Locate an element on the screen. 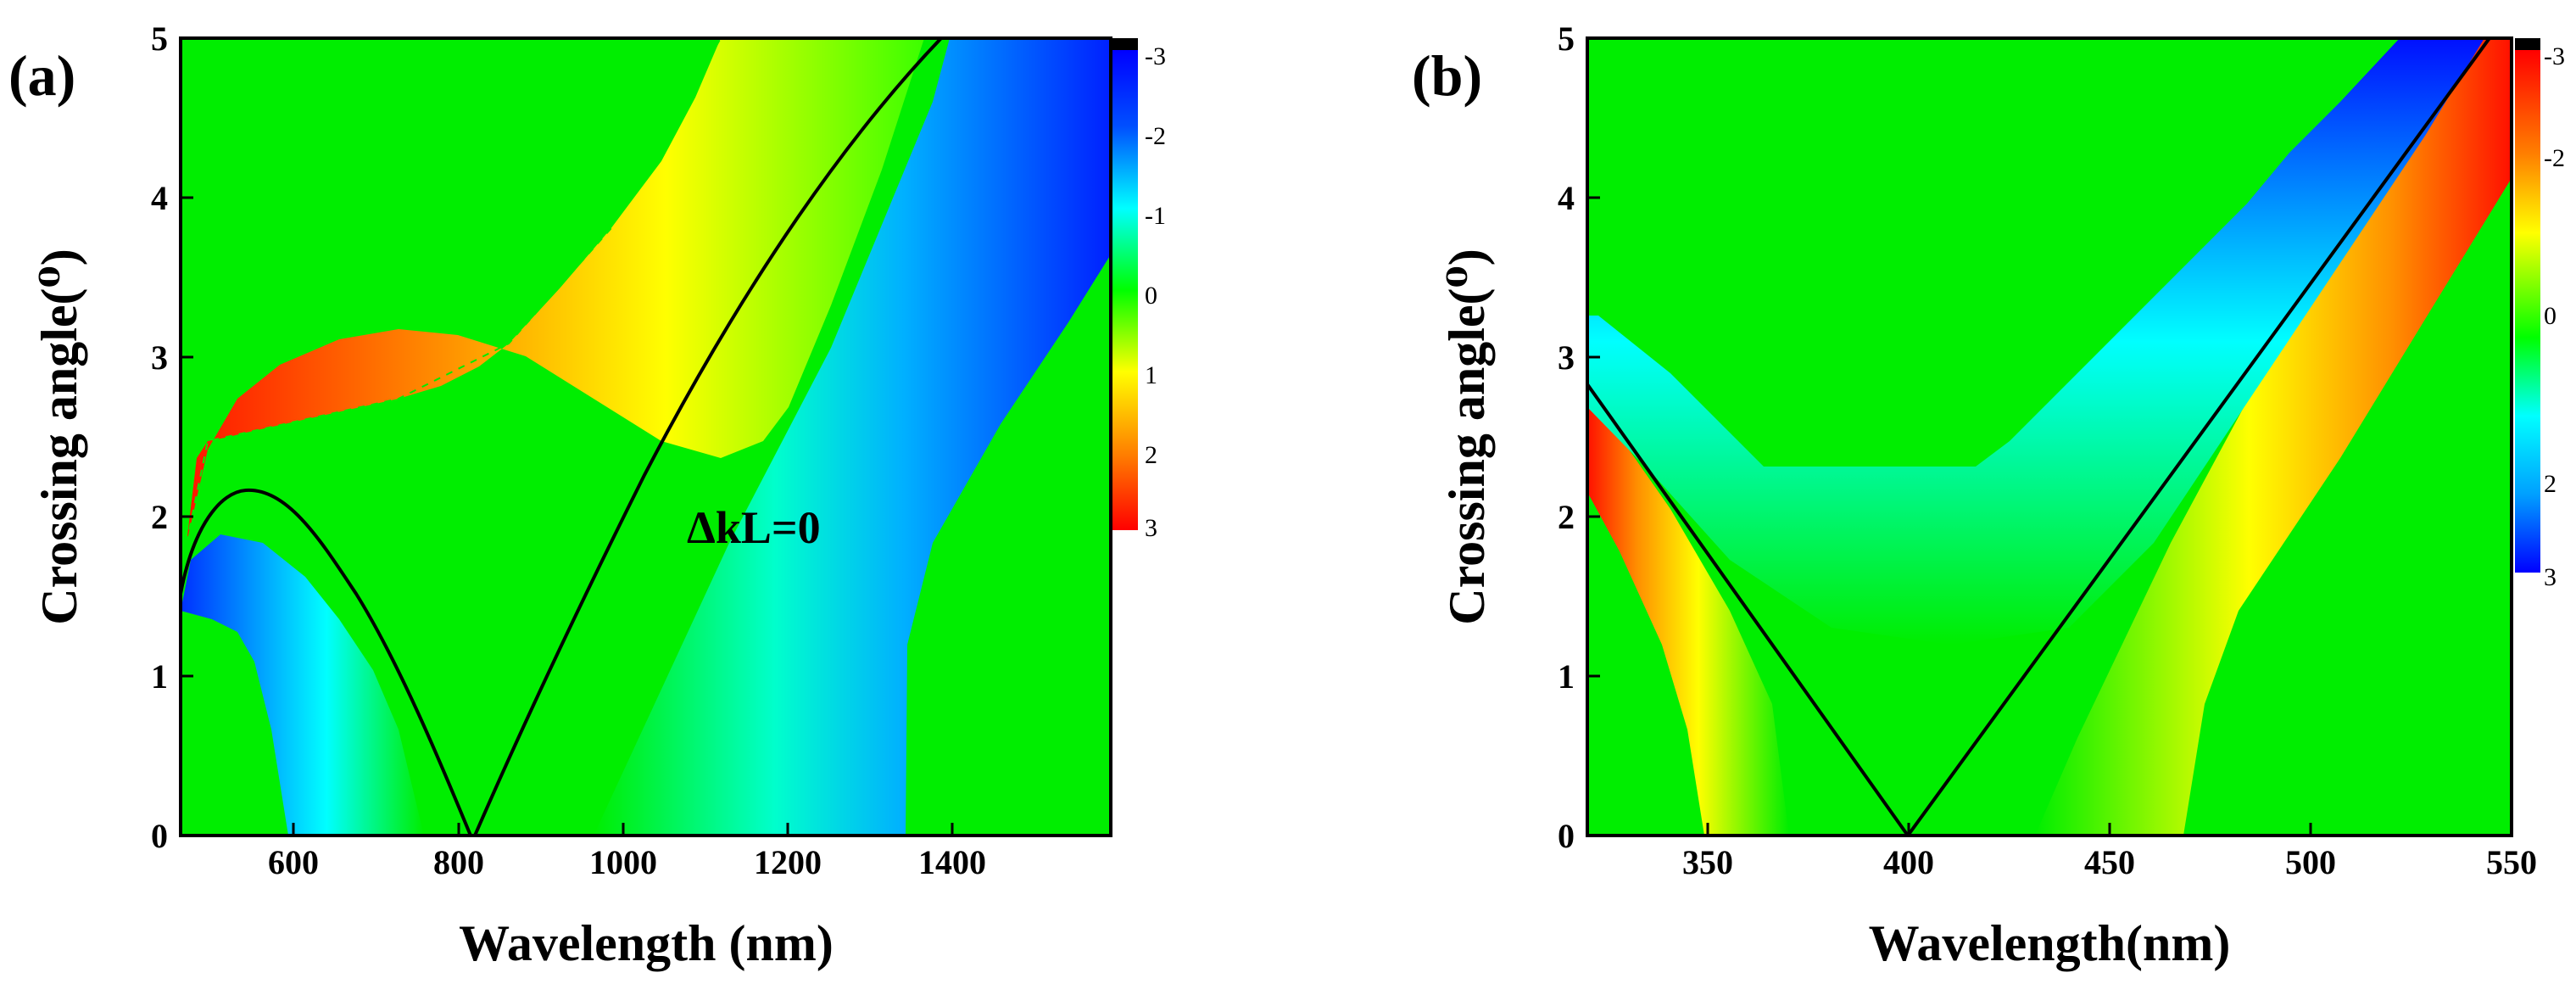 Image resolution: width=2576 pixels, height=995 pixels. panel-a-annotation: ΔkL=0 is located at coordinates (754, 527).